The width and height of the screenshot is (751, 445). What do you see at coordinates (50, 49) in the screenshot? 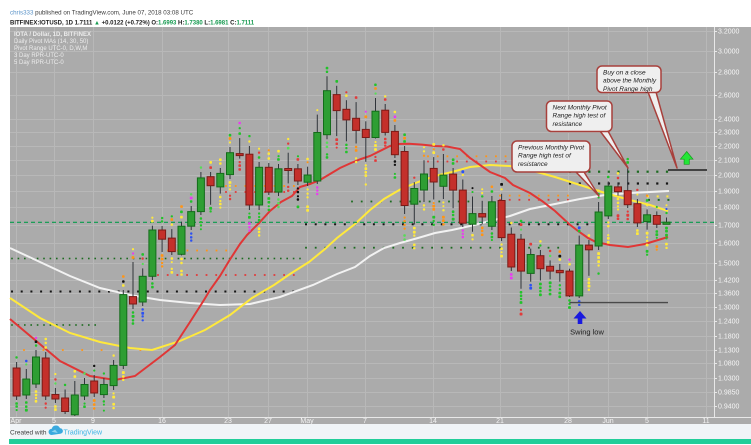
I see `svg-text: Pivot Range UTC-0, D,W,M` at bounding box center [50, 49].